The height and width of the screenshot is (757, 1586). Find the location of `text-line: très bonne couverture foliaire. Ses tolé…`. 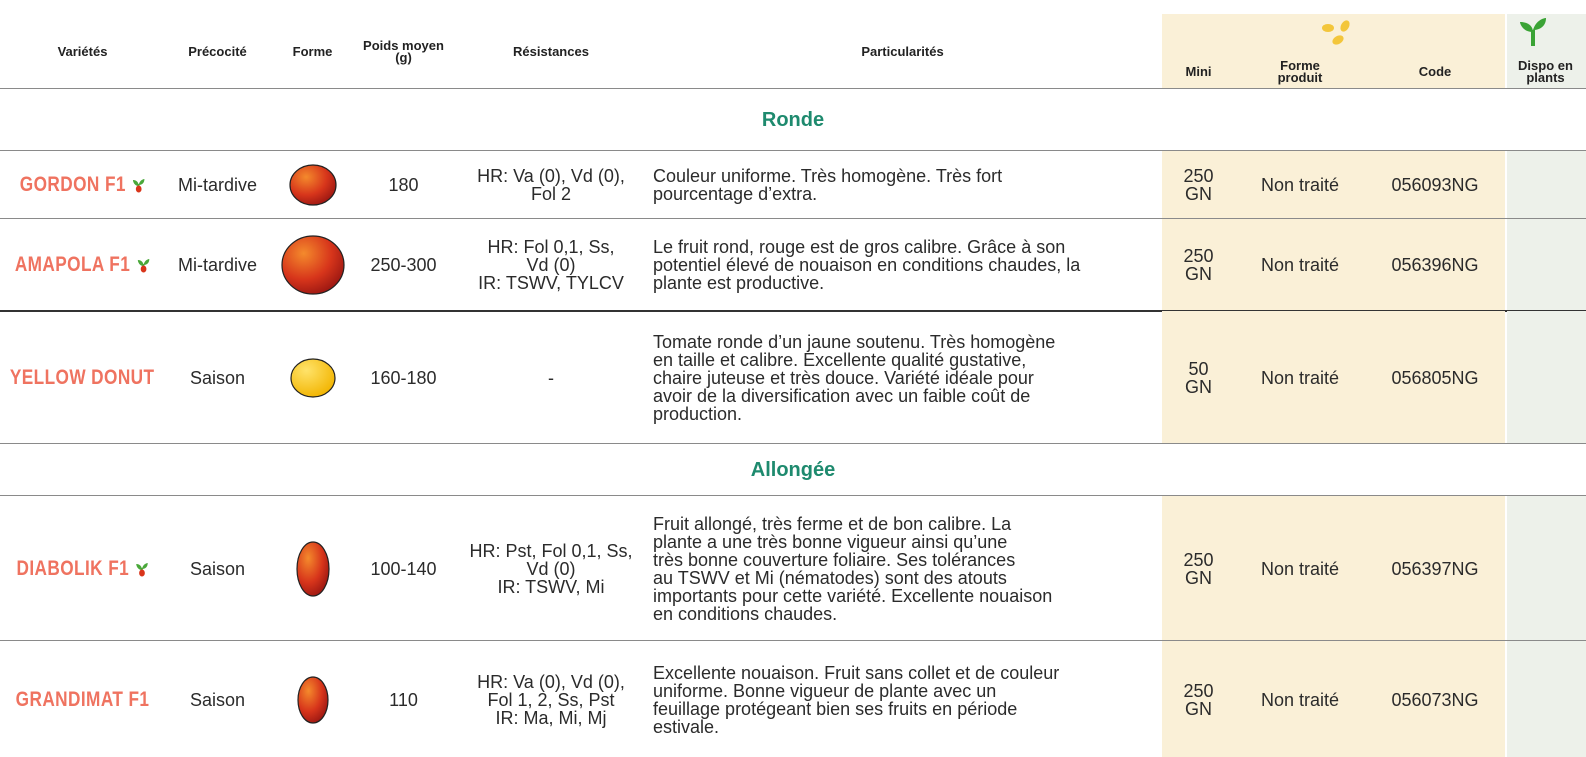

text-line: très bonne couverture foliaire. Ses tolé… is located at coordinates (834, 559).